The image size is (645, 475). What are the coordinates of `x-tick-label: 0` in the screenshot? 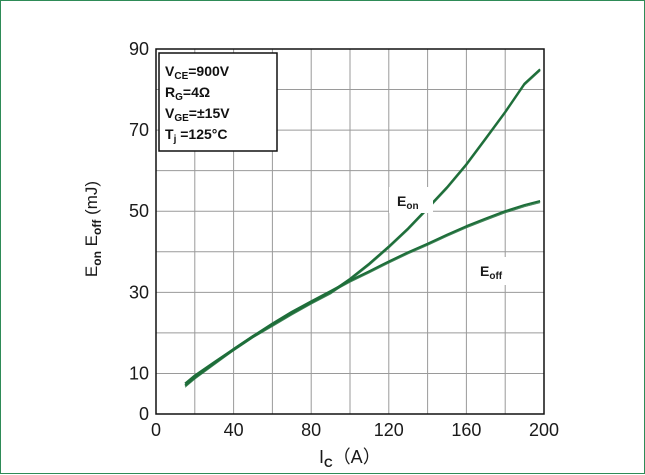 It's located at (156, 430).